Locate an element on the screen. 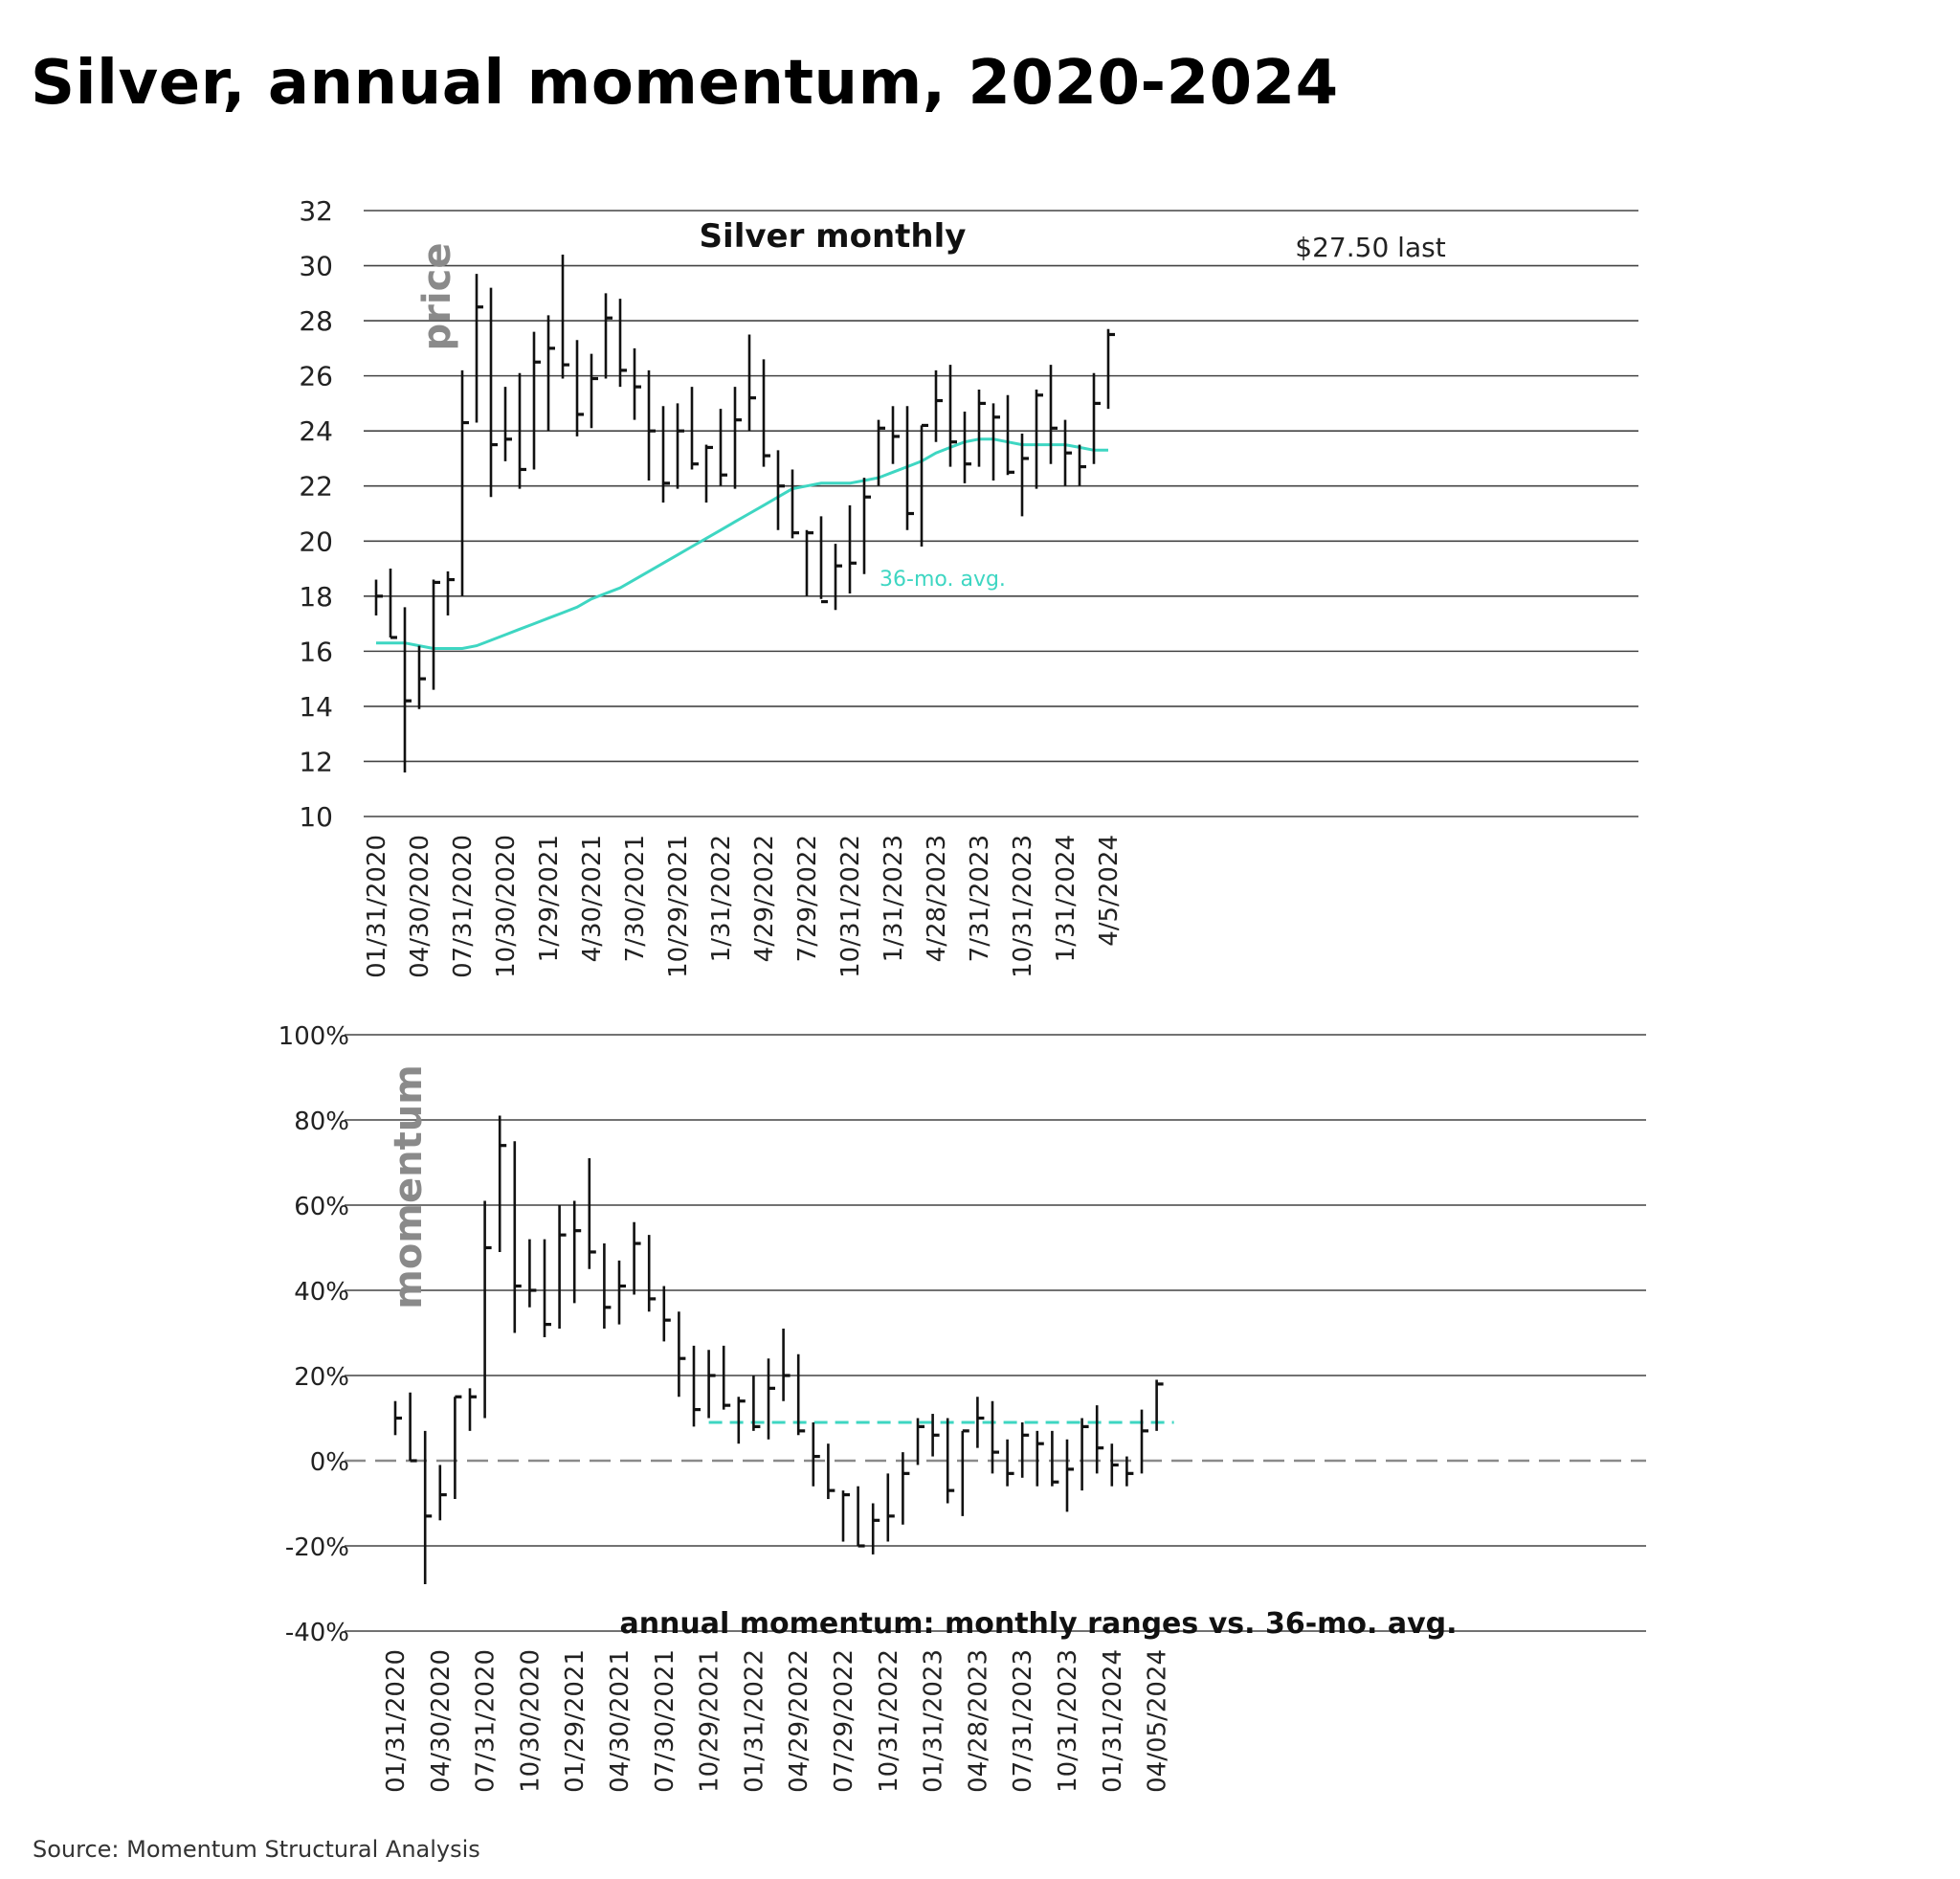  price-x-tick-label: 07/31/2020 is located at coordinates (464, 906).